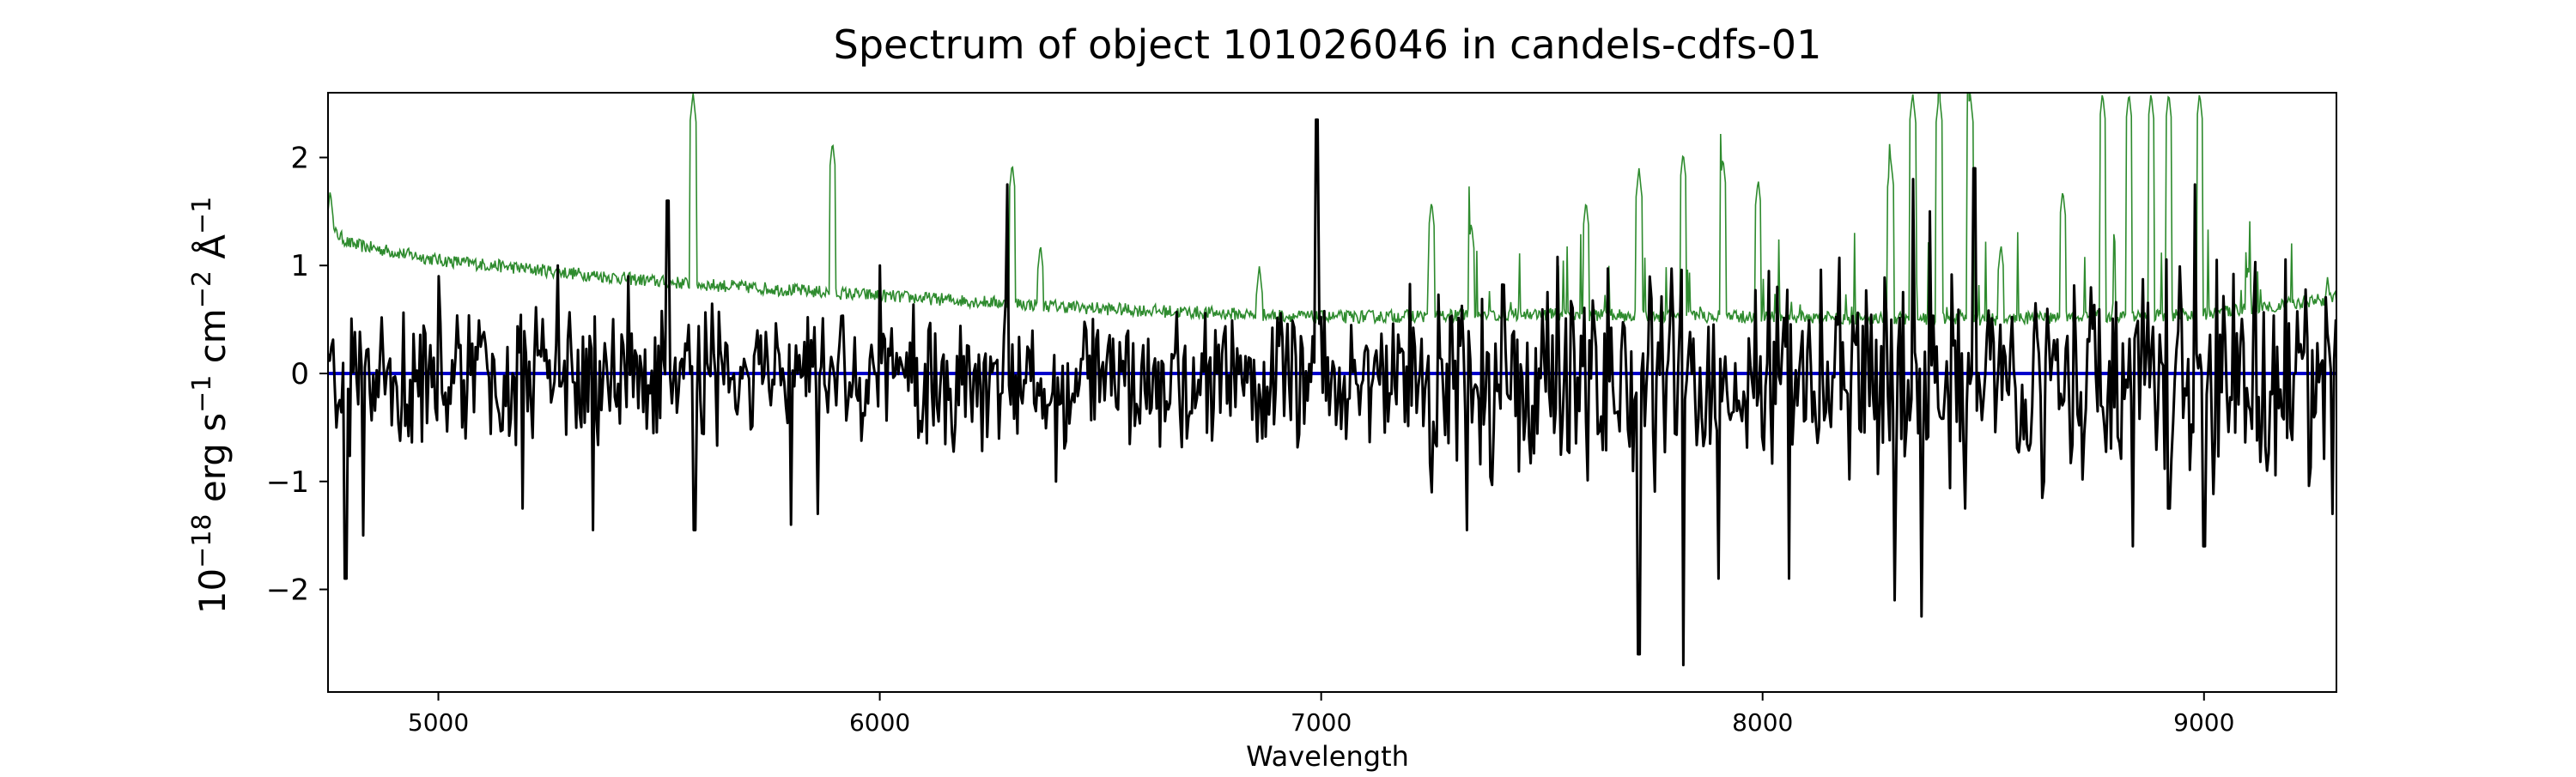 This screenshot has height=777, width=2576. I want to click on y-tick-label: −2, so click(287, 591).